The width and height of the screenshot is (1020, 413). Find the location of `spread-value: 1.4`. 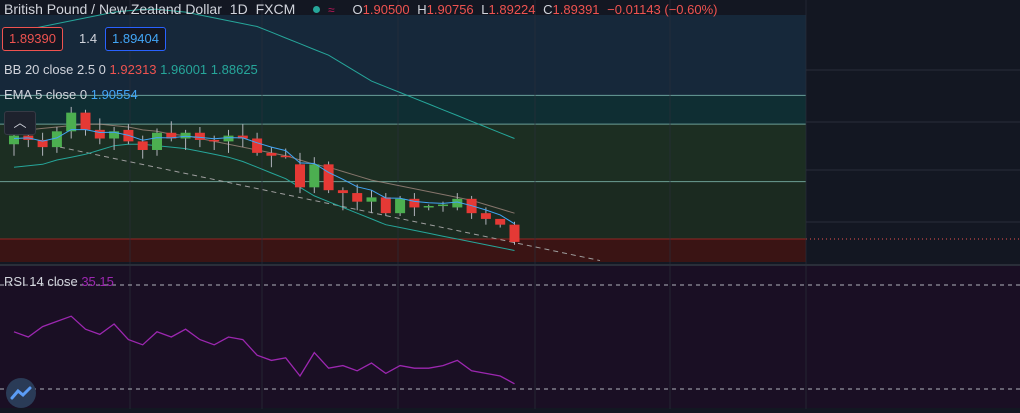

spread-value: 1.4 is located at coordinates (88, 38).